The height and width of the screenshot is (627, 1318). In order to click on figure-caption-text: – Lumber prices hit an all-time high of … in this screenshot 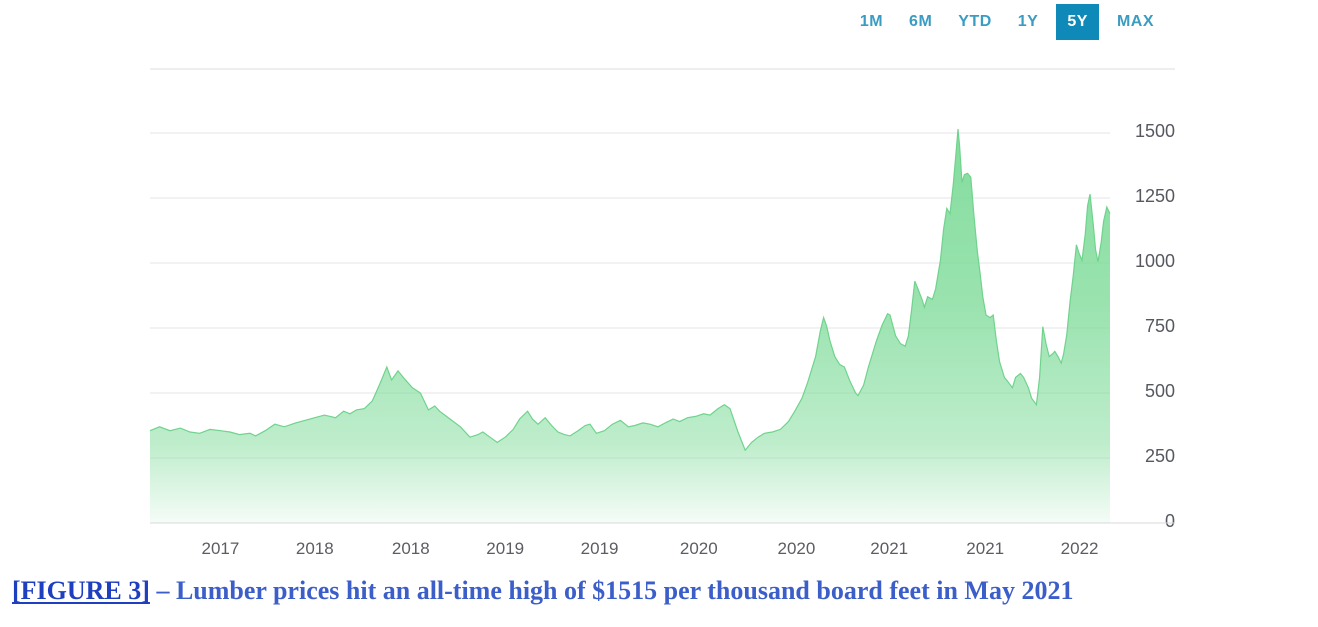, I will do `click(611, 590)`.